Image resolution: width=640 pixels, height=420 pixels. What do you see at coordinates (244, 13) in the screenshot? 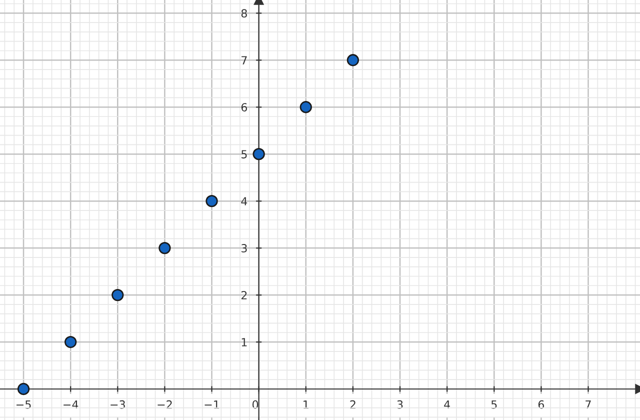
I see `y-tick-label: 8` at bounding box center [244, 13].